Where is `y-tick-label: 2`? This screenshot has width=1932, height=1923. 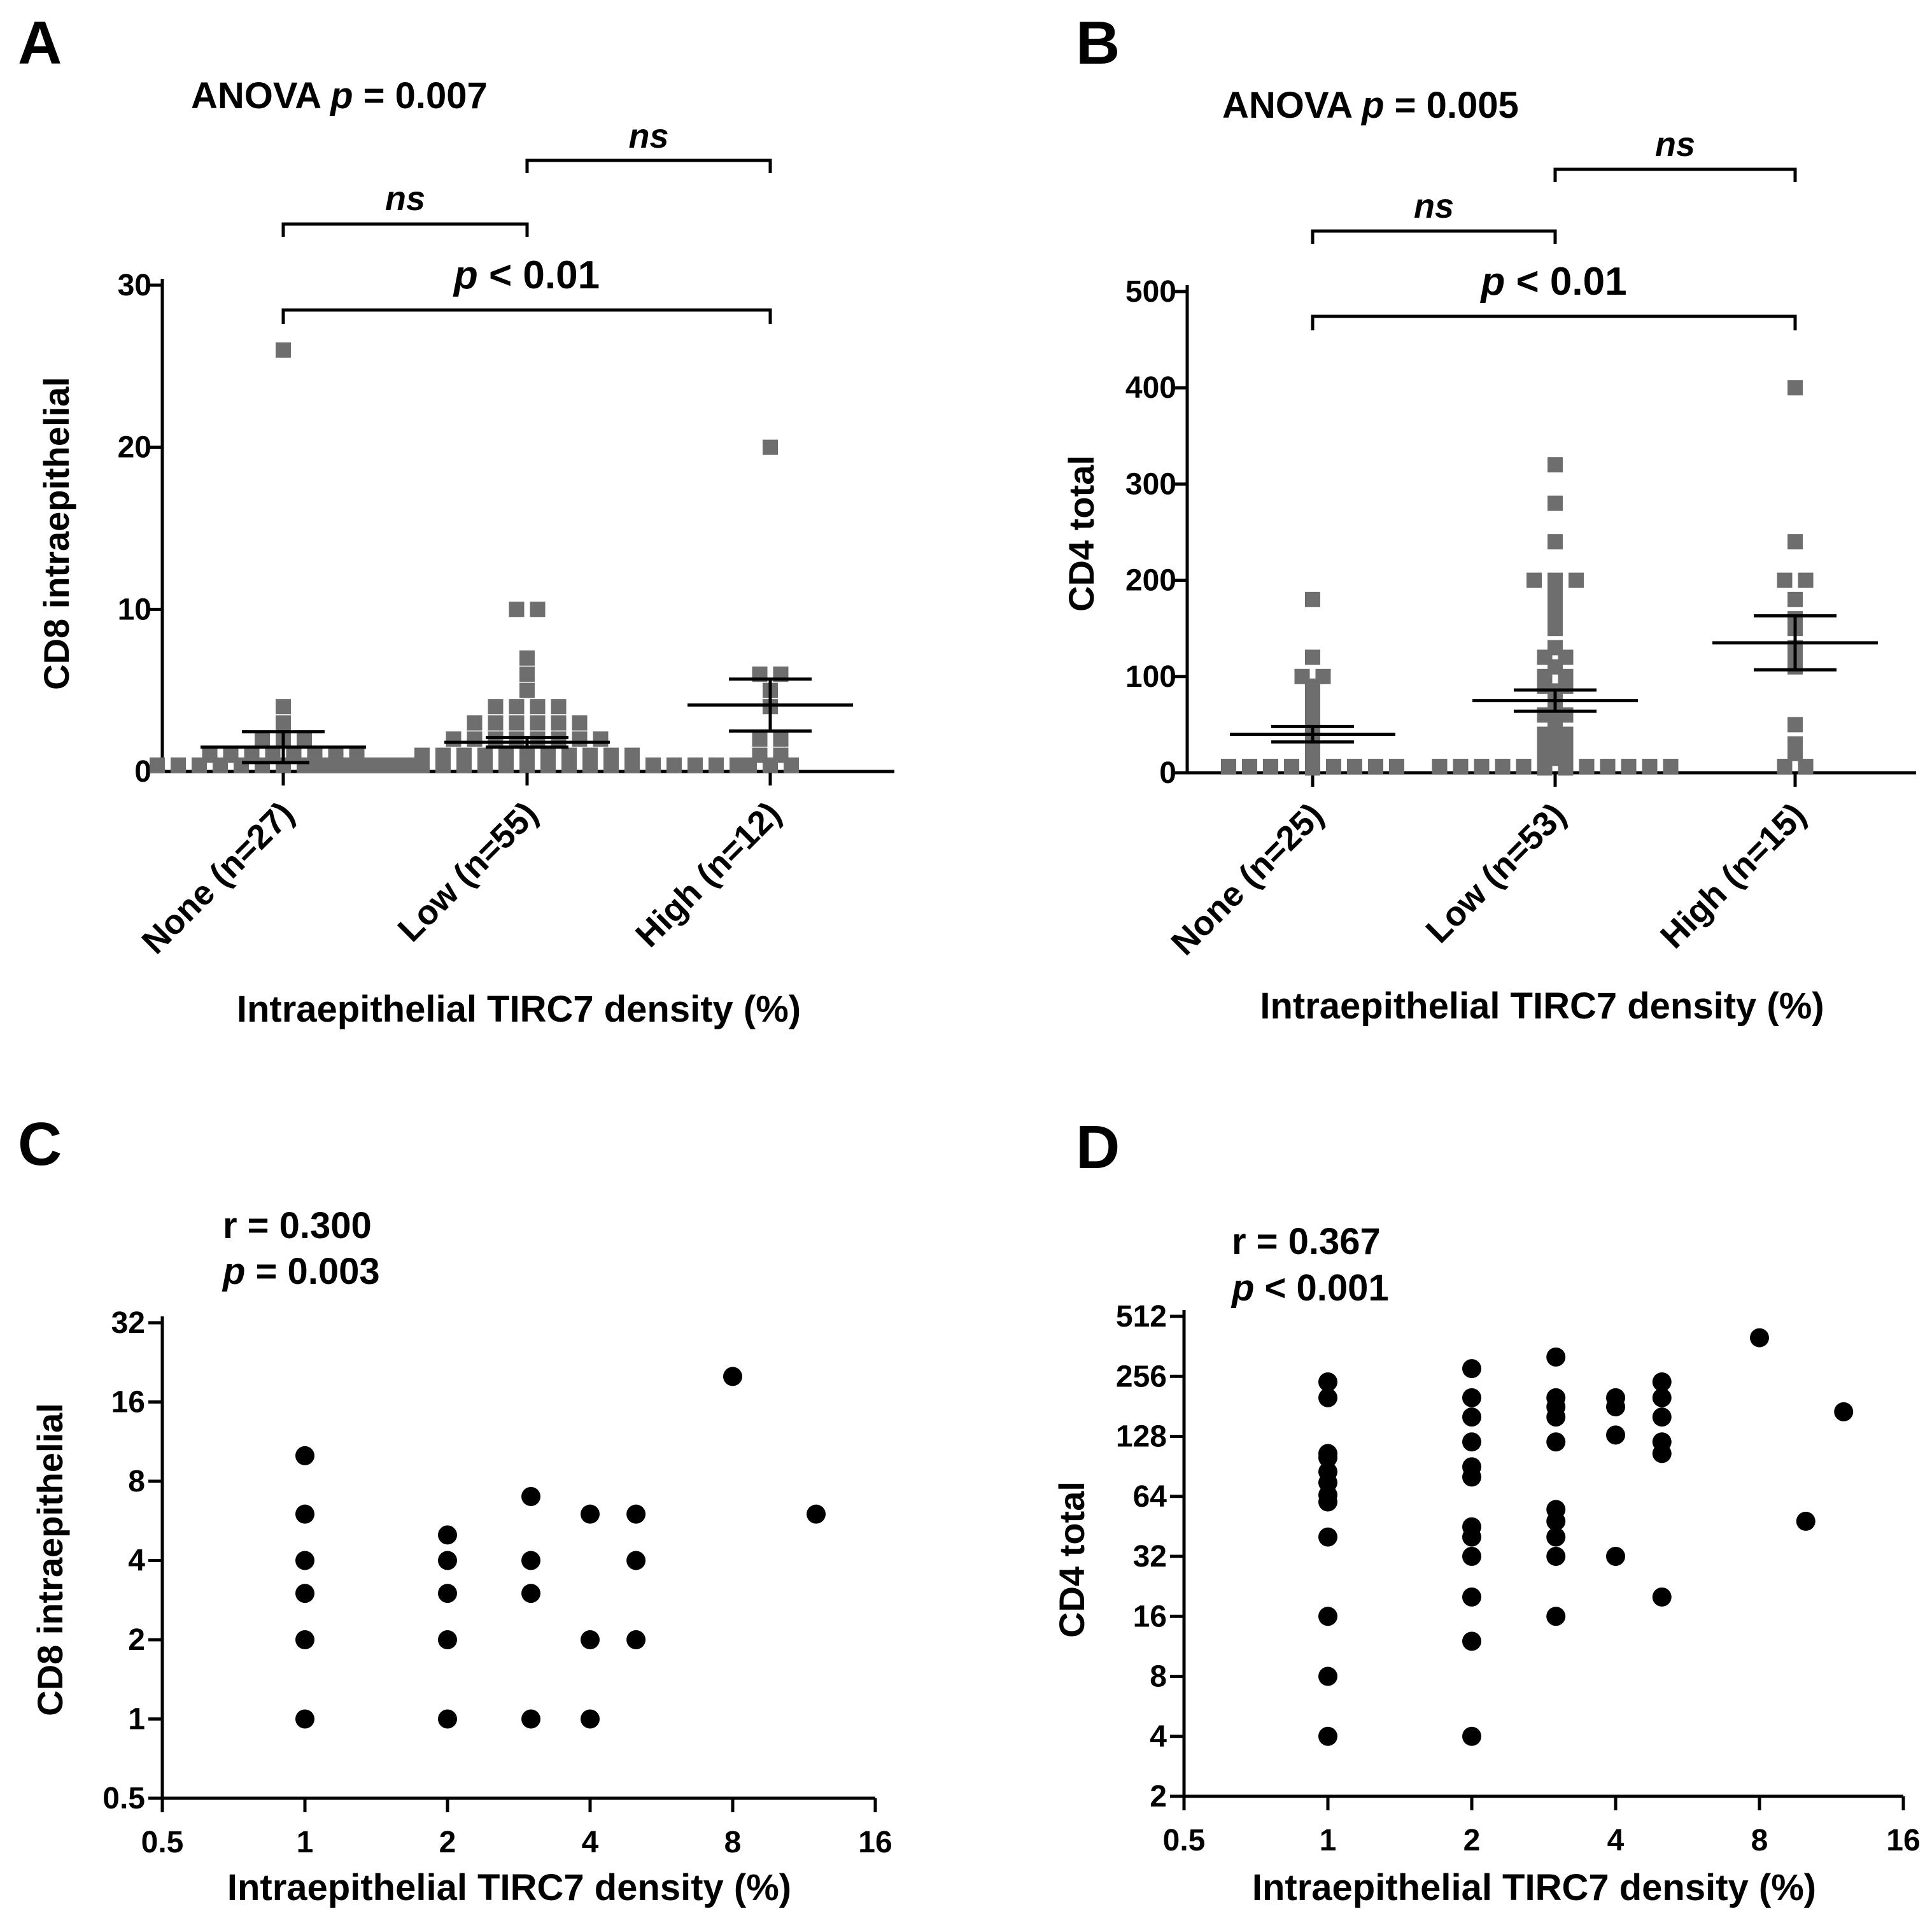
y-tick-label: 2 is located at coordinates (136, 1640).